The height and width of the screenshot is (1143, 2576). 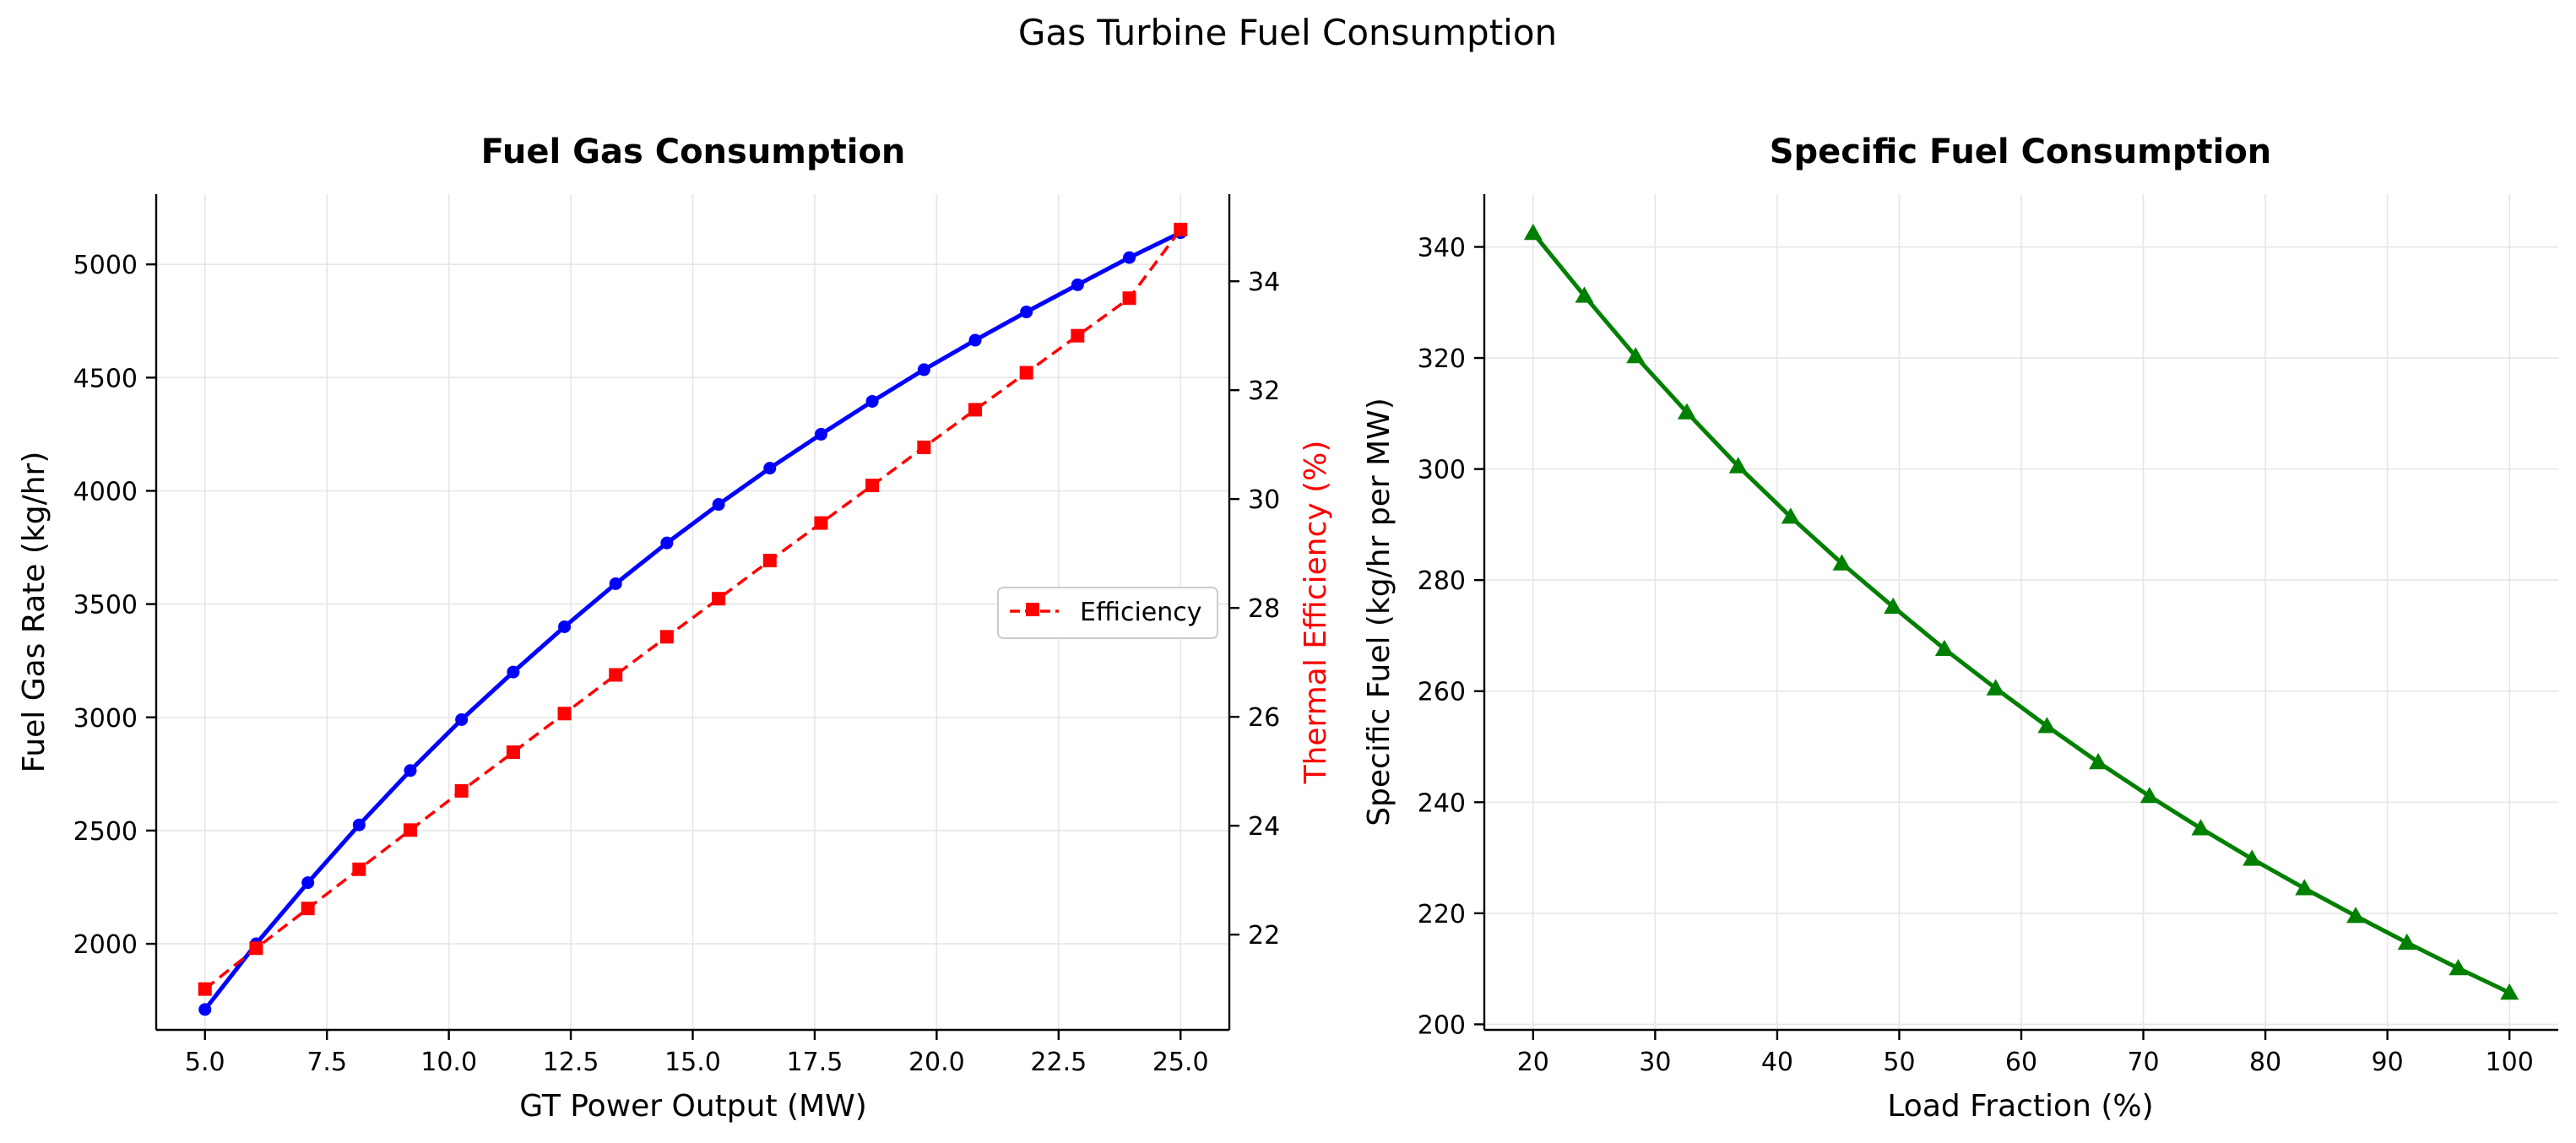 I want to click on x-tick-label: 90, so click(x=2388, y=1062).